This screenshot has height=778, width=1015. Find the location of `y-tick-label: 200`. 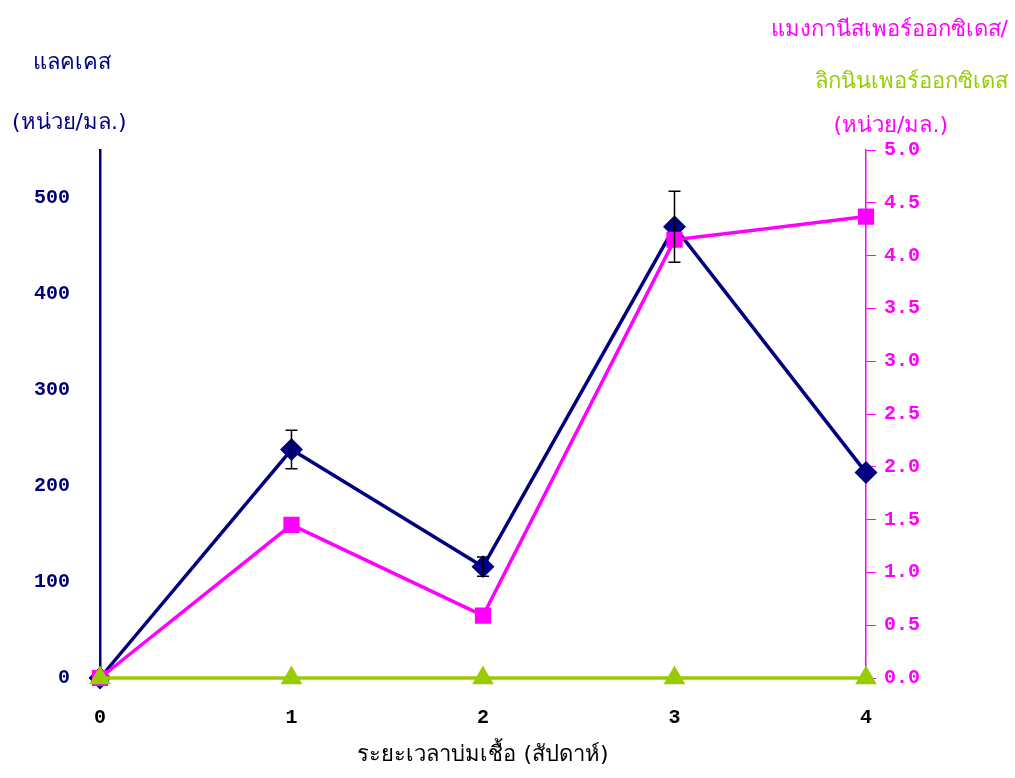

y-tick-label: 200 is located at coordinates (51, 486).